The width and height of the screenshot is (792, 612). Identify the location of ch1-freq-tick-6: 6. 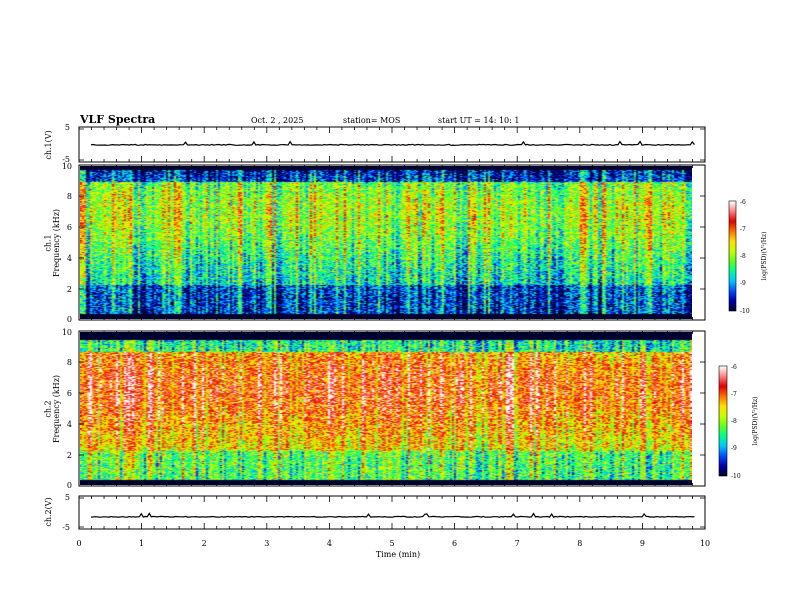
(69, 227).